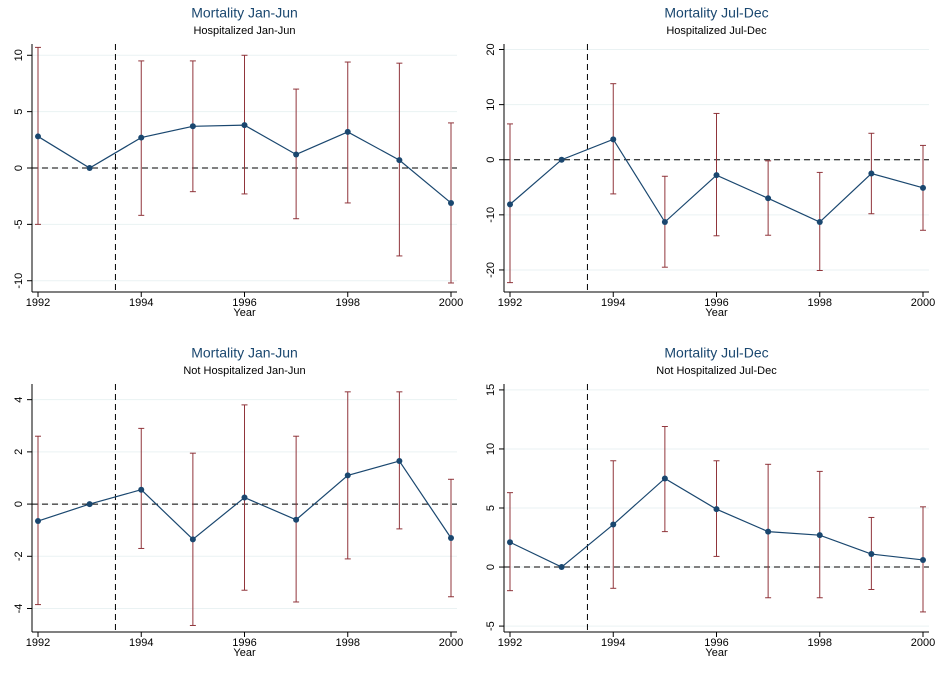 Image resolution: width=943 pixels, height=673 pixels. Describe the element at coordinates (716, 31) in the screenshot. I see `chart-subtitle: Hospitalized Jul-Dec` at that location.